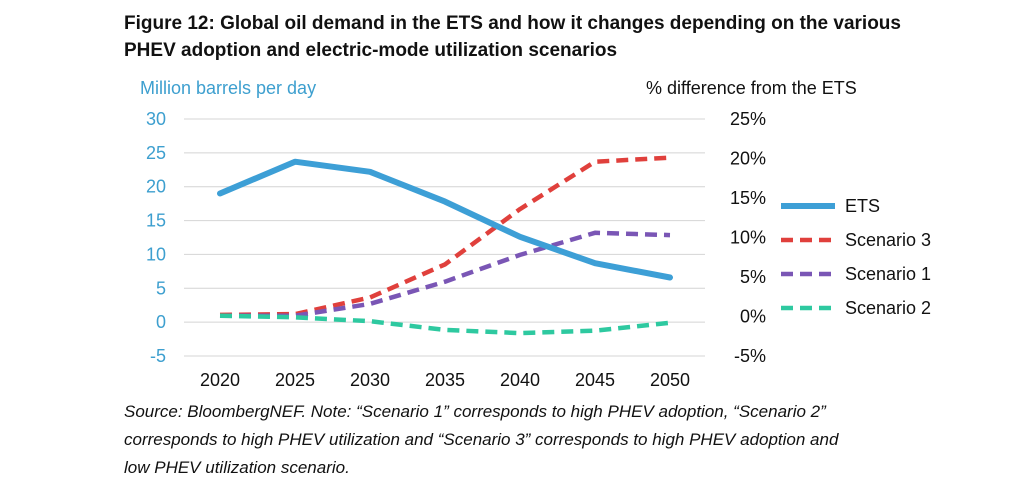 The image size is (1011, 485). Describe the element at coordinates (156, 119) in the screenshot. I see `left-axis-tick-label: 30` at that location.